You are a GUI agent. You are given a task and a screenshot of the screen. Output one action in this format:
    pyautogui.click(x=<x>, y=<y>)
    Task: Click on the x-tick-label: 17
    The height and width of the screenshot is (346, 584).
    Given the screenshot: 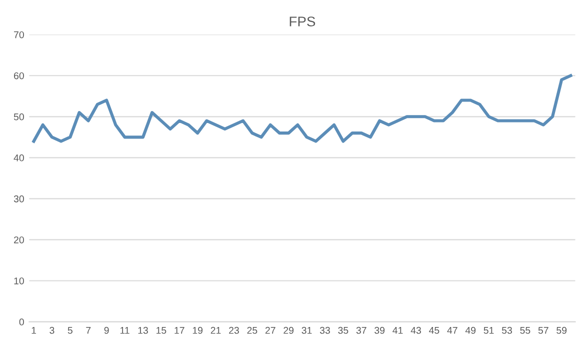 What is the action you would take?
    pyautogui.click(x=179, y=330)
    